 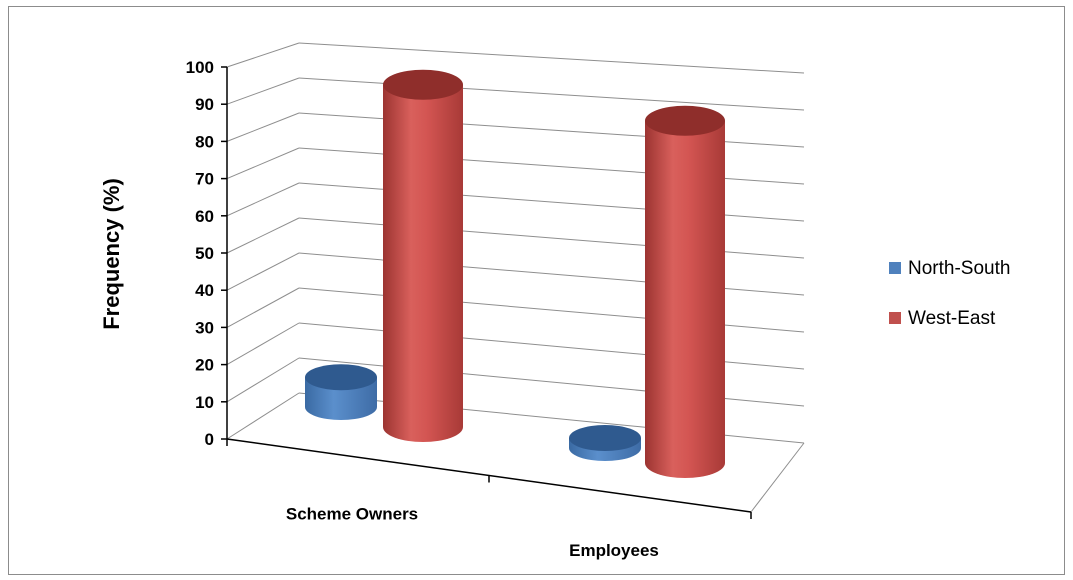 What do you see at coordinates (949, 293) in the screenshot?
I see `legend: North-South West-East` at bounding box center [949, 293].